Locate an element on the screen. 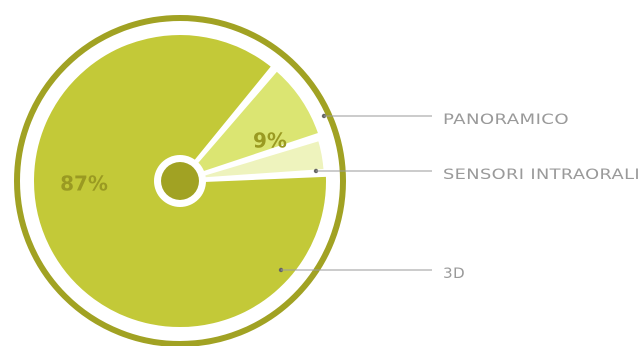 This screenshot has height=346, width=641. center-dot is located at coordinates (180, 181).